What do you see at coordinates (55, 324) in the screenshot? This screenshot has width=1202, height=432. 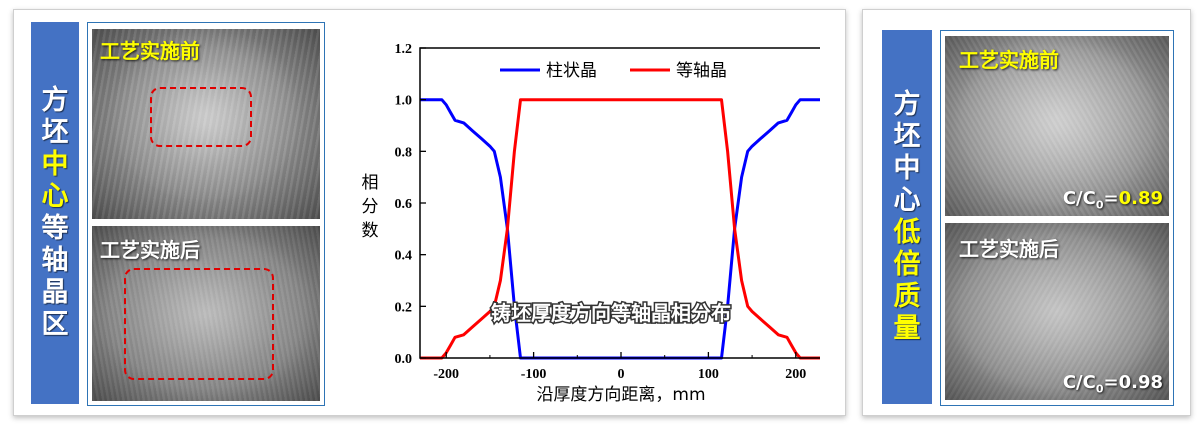 I see `vertical-label-left-char: 区` at bounding box center [55, 324].